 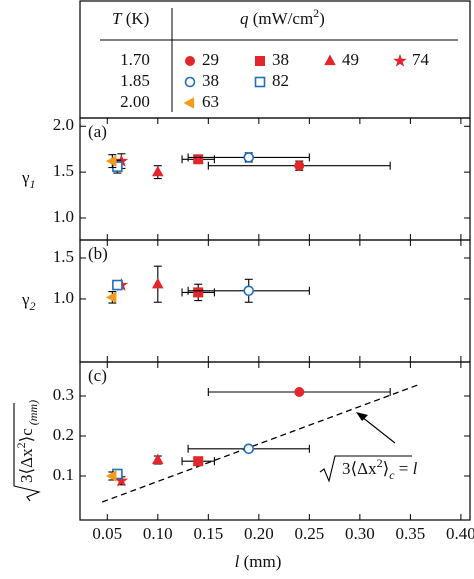 I want to click on label-part: q, so click(x=244, y=18).